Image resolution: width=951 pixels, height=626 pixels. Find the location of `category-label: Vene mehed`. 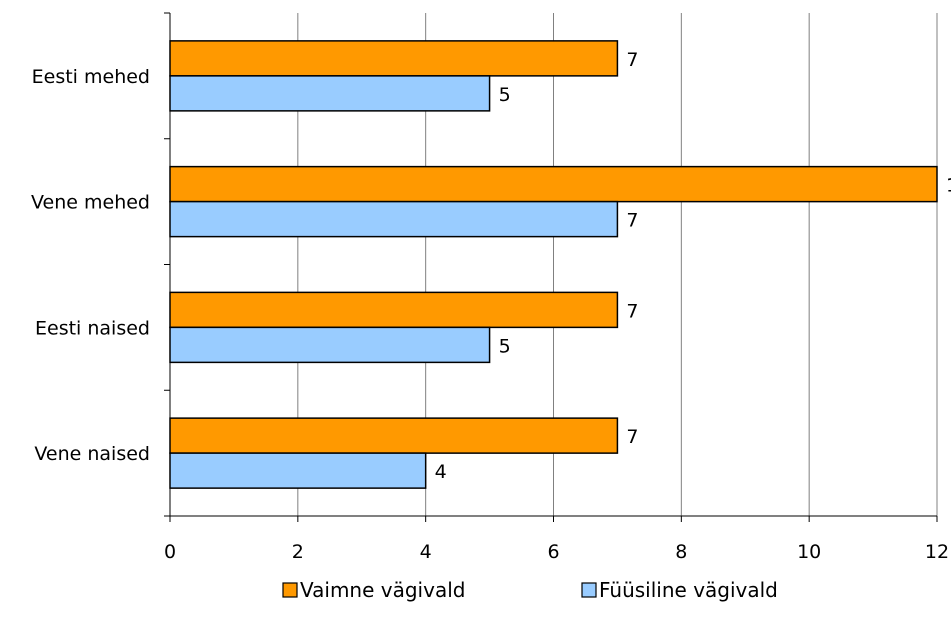

category-label: Vene mehed is located at coordinates (90, 203).